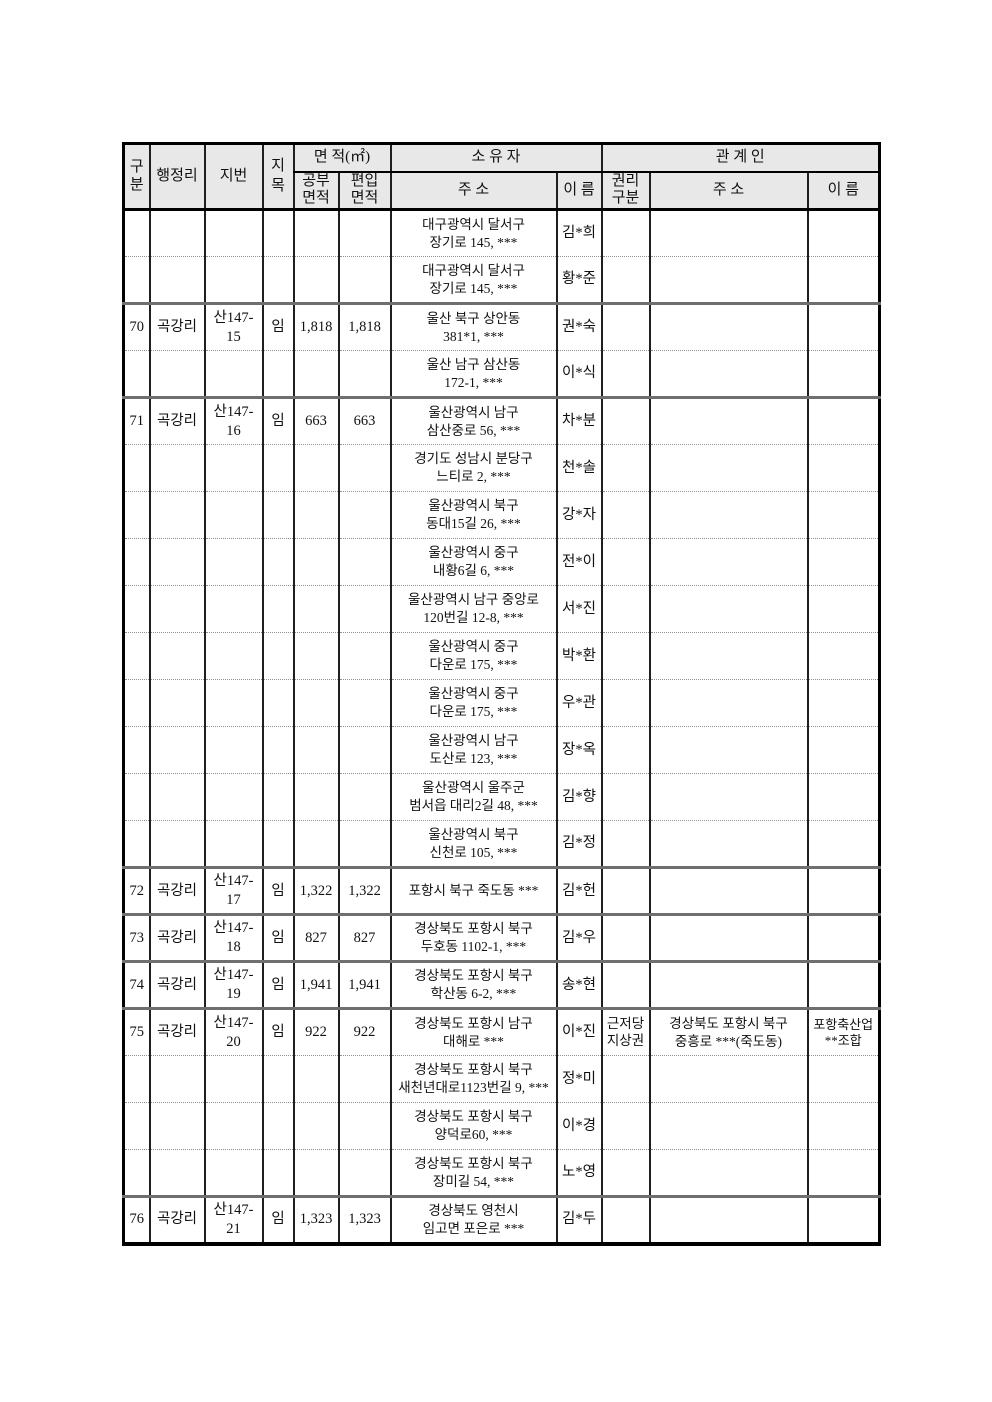 The height and width of the screenshot is (1402, 992). Describe the element at coordinates (578, 890) in the screenshot. I see `cell-owner-name: 김*헌` at that location.